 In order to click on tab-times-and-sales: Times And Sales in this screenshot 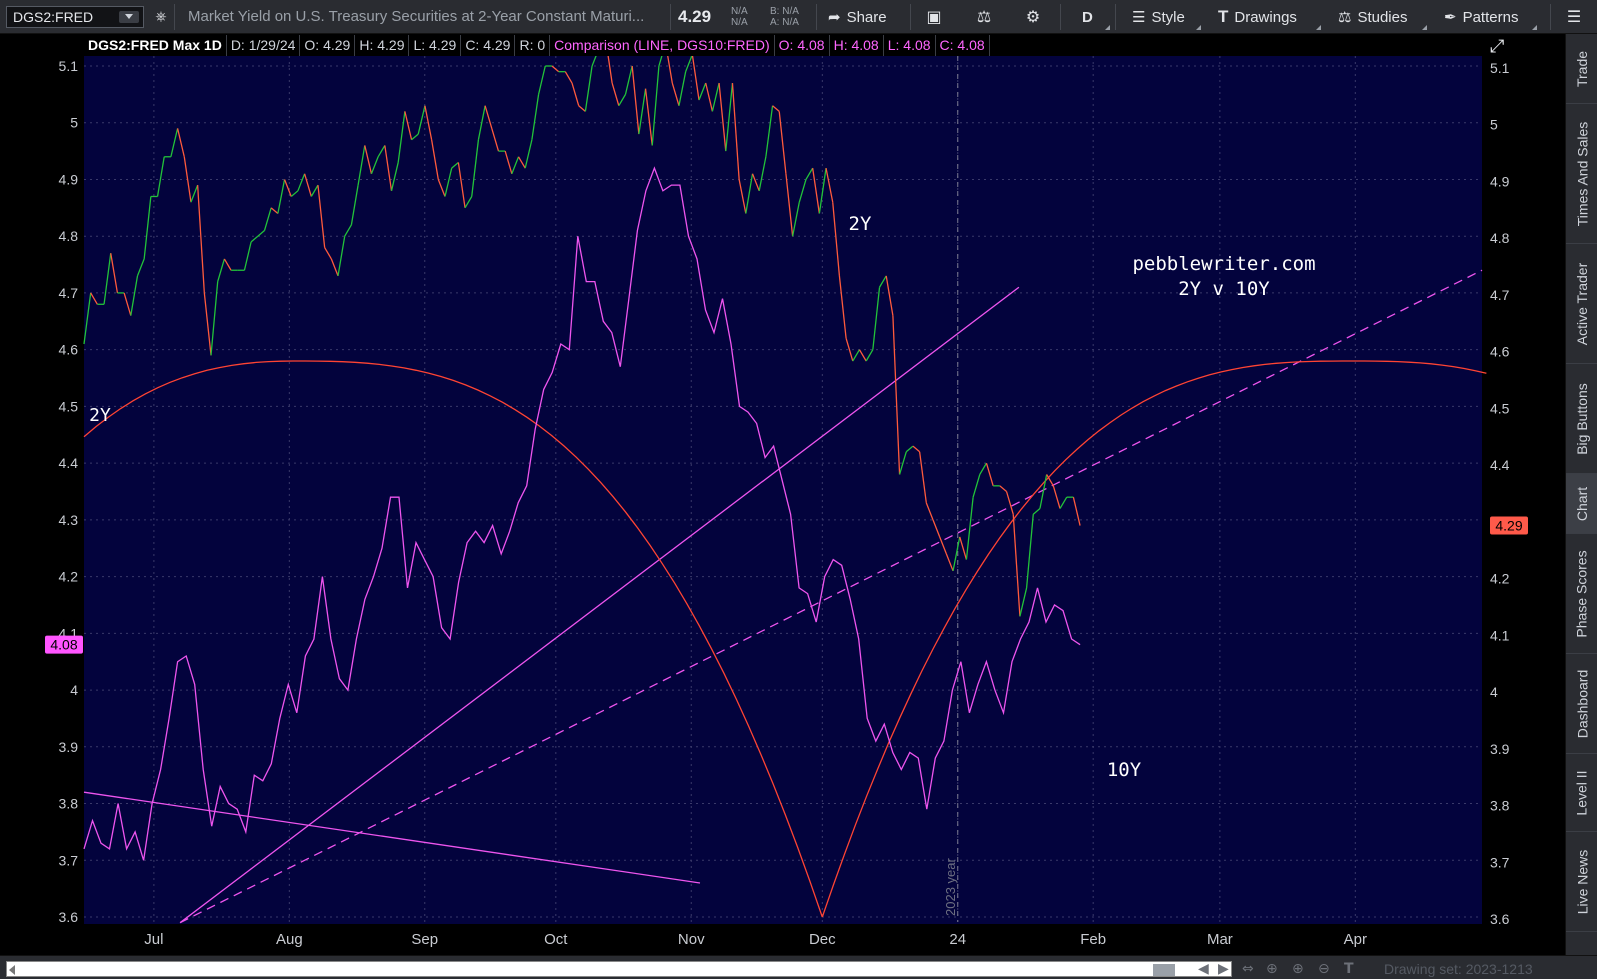, I will do `click(1581, 174)`.